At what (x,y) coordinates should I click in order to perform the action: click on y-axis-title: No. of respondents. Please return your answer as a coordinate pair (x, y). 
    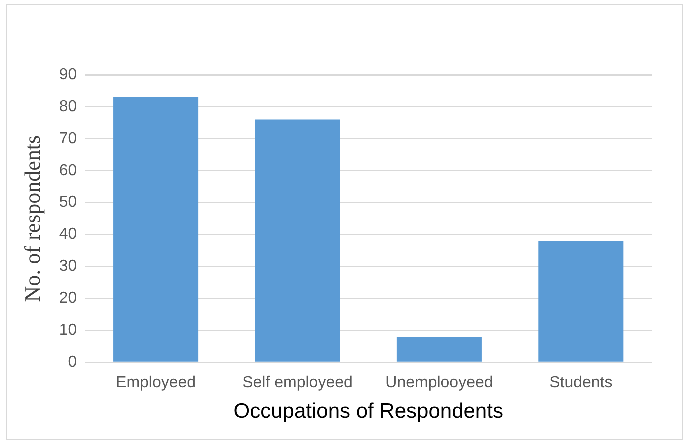
    Looking at the image, I should click on (32, 218).